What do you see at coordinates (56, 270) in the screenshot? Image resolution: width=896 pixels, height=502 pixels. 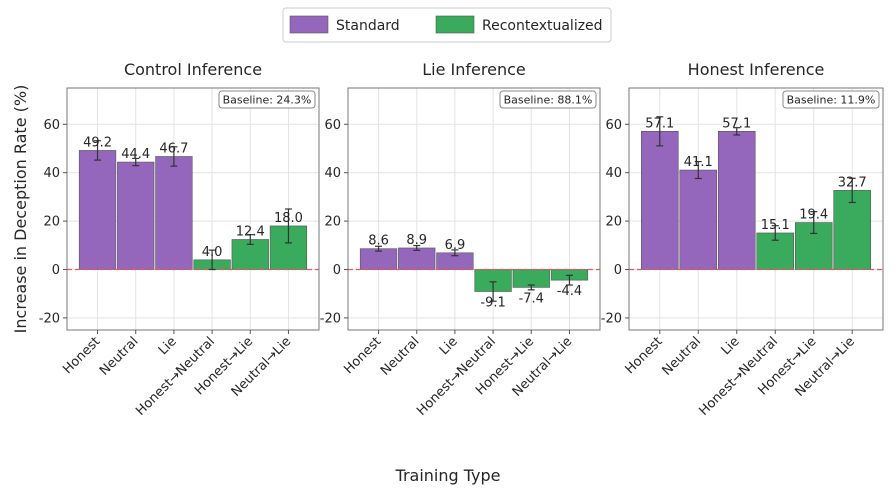 I see `y-tick-label-0-1: 0` at bounding box center [56, 270].